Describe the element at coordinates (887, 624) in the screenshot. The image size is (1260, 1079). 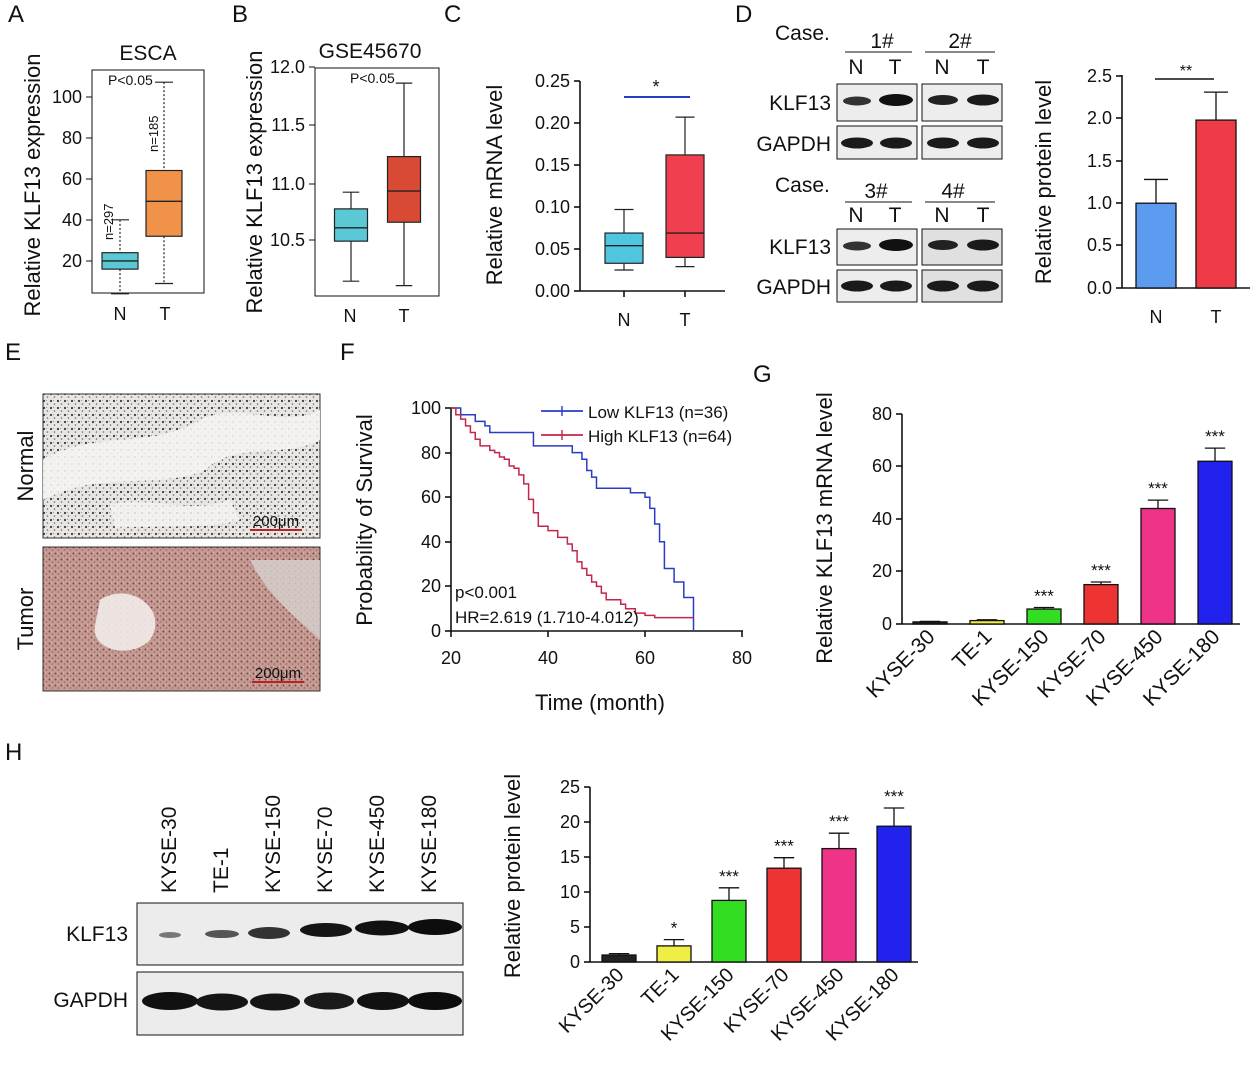
I see `tick-label: 0` at that location.